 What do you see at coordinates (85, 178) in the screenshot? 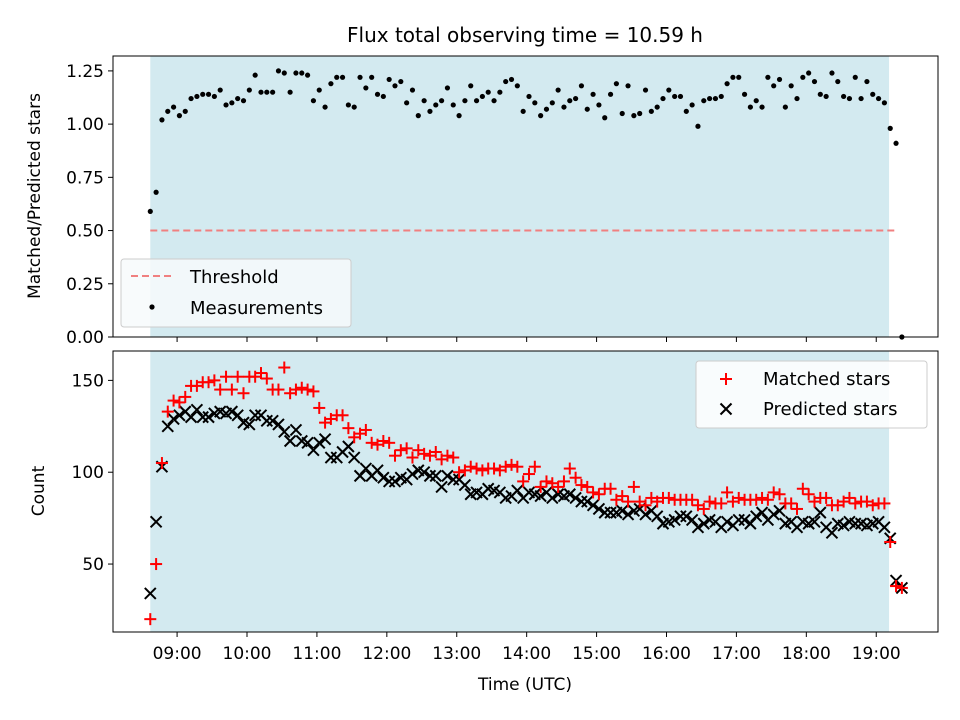
I see `y-tick-label: 0.75` at bounding box center [85, 178].